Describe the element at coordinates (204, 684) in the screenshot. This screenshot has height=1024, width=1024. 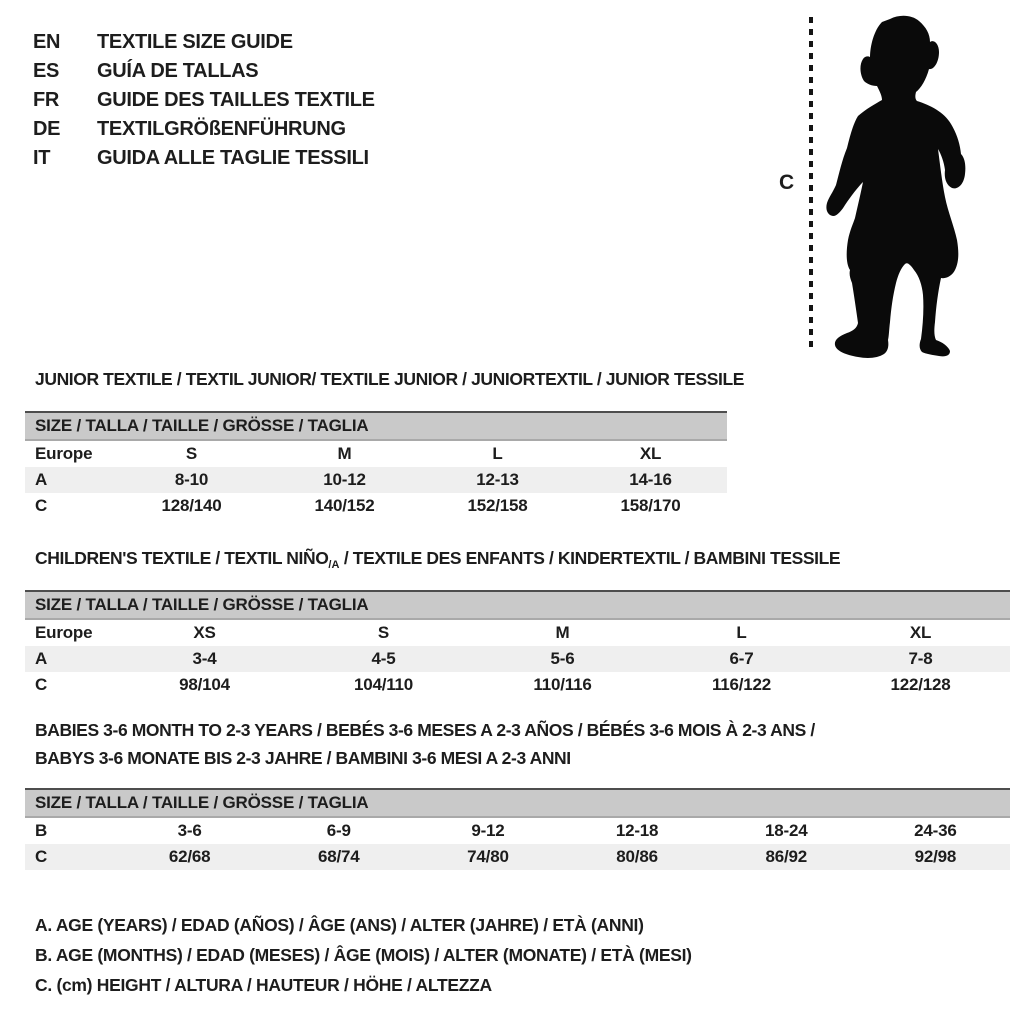
I see `size-cell: 98/104` at that location.